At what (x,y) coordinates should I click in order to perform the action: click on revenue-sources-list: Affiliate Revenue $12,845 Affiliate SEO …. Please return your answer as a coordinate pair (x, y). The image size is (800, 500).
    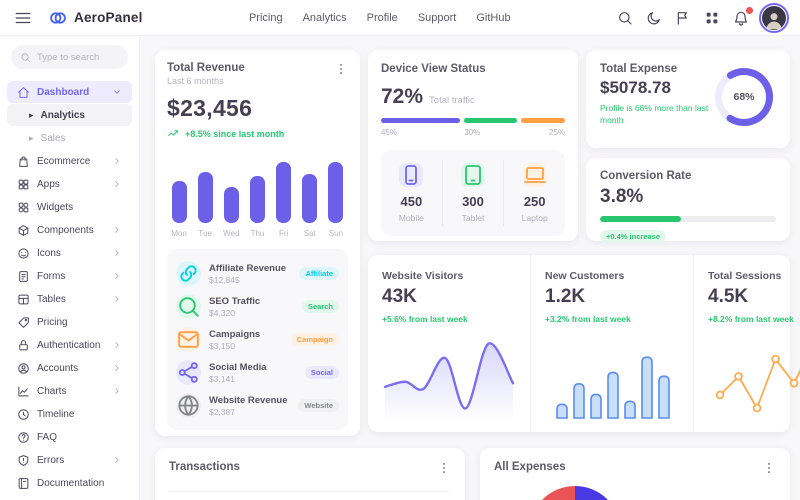
    Looking at the image, I should click on (257, 339).